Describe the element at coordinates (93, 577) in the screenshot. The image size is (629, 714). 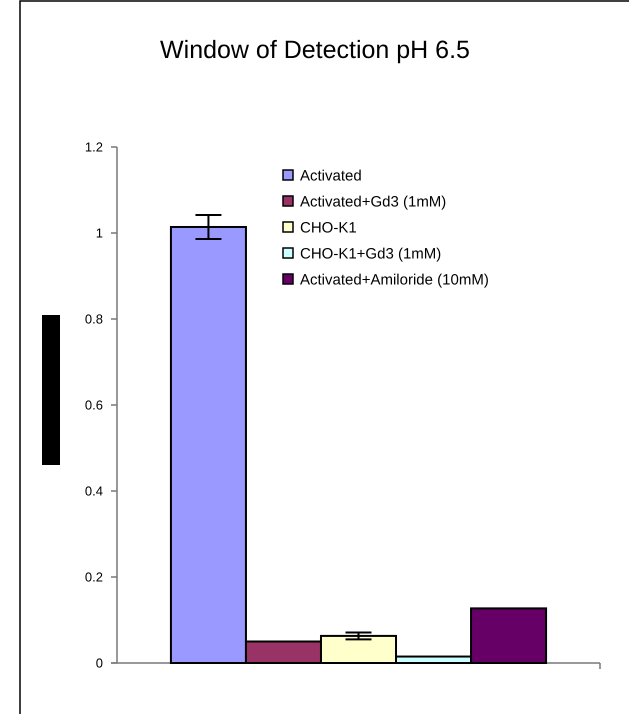
I see `y-tick-label: 0.2` at that location.